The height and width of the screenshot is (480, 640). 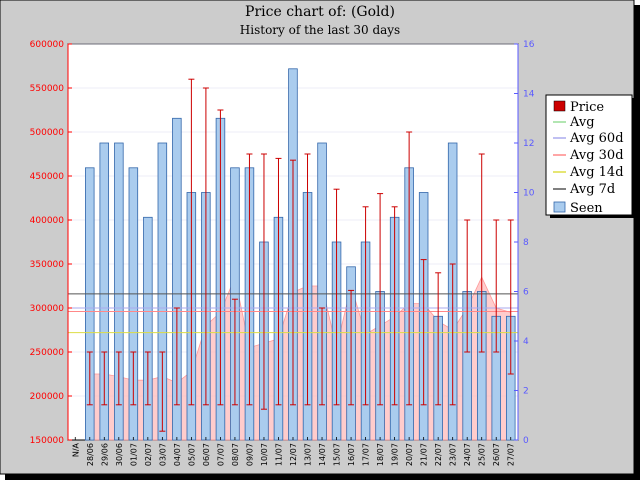 I want to click on x-tick-label-22/07: 22/07, so click(x=438, y=454).